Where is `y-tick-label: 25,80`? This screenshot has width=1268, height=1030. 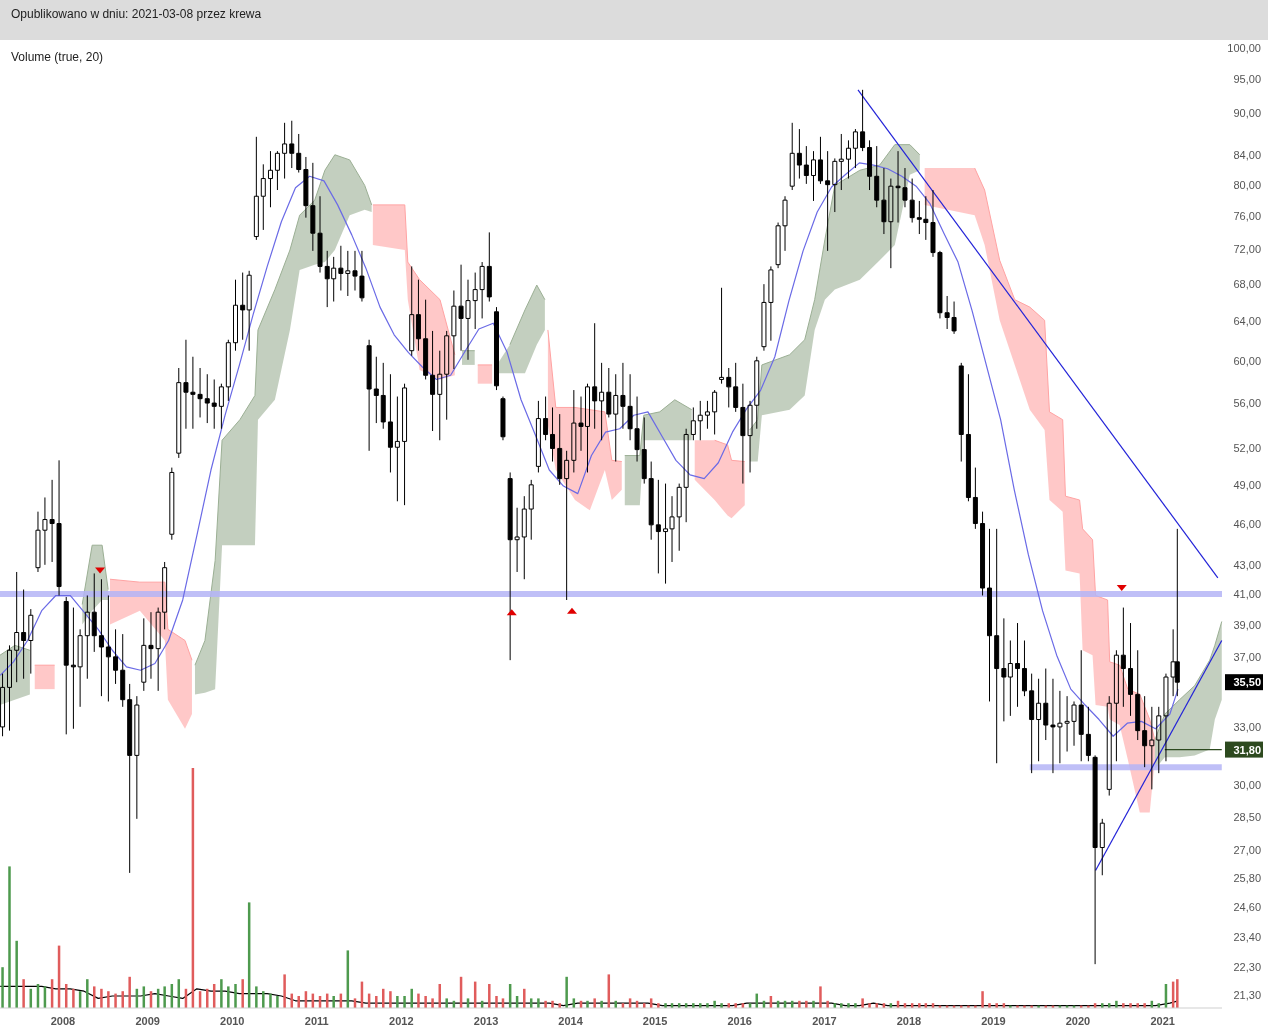
y-tick-label: 25,80 is located at coordinates (1247, 877).